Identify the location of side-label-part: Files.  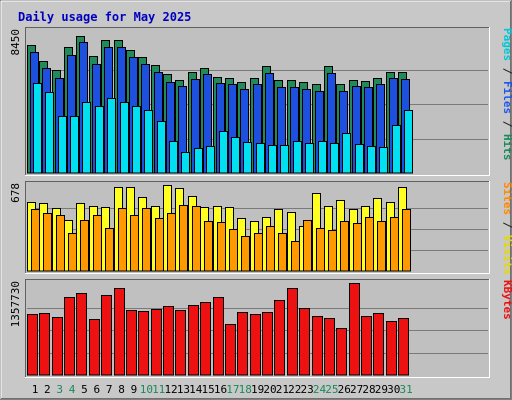
(506, 97).